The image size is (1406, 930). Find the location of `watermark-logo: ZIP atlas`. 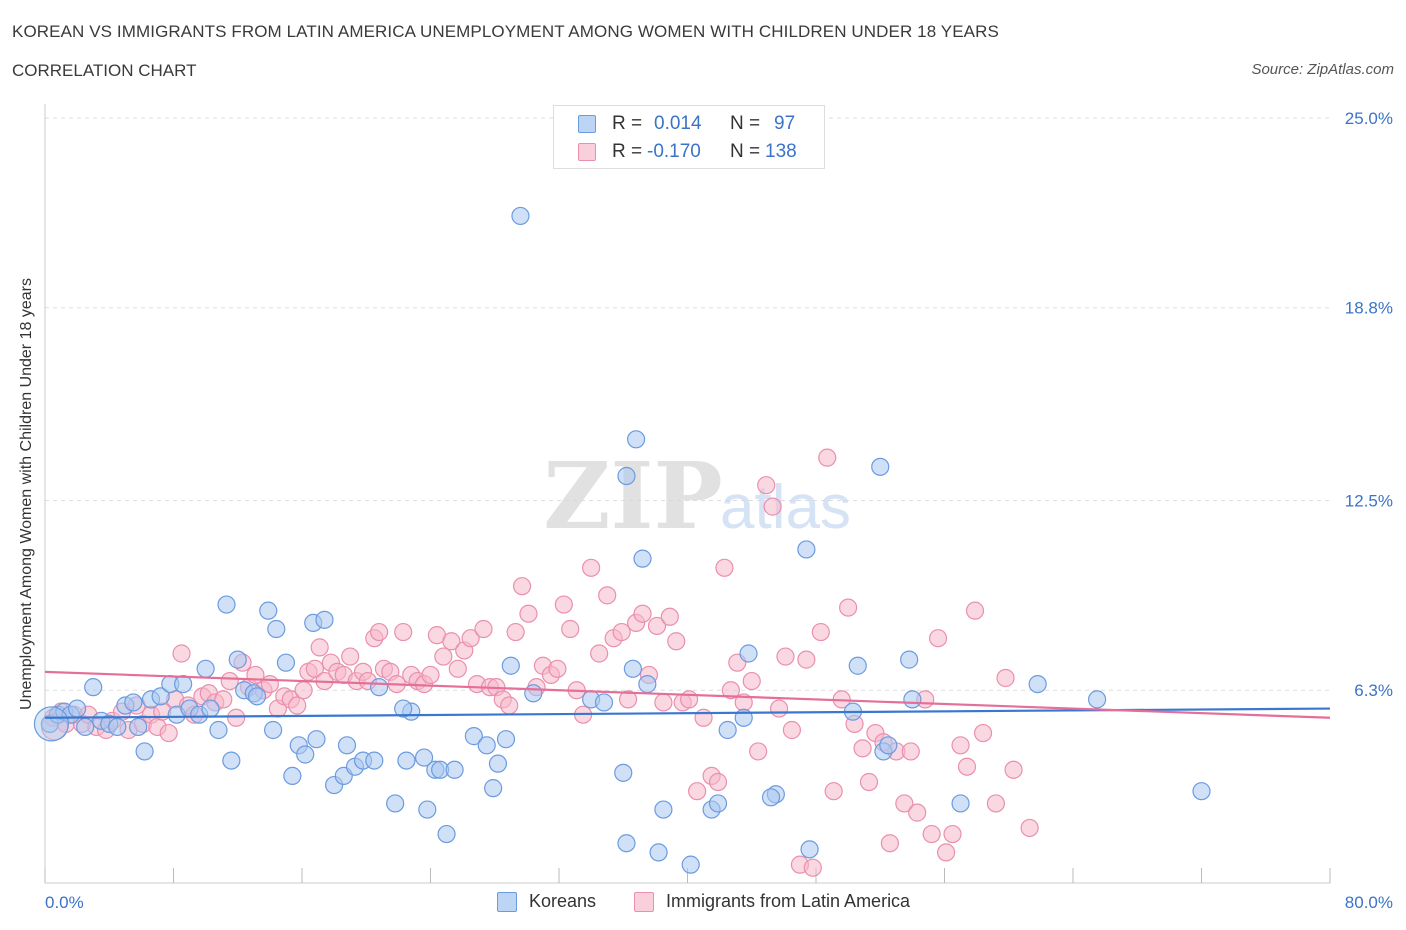

watermark-logo: ZIP atlas is located at coordinates (697, 496).